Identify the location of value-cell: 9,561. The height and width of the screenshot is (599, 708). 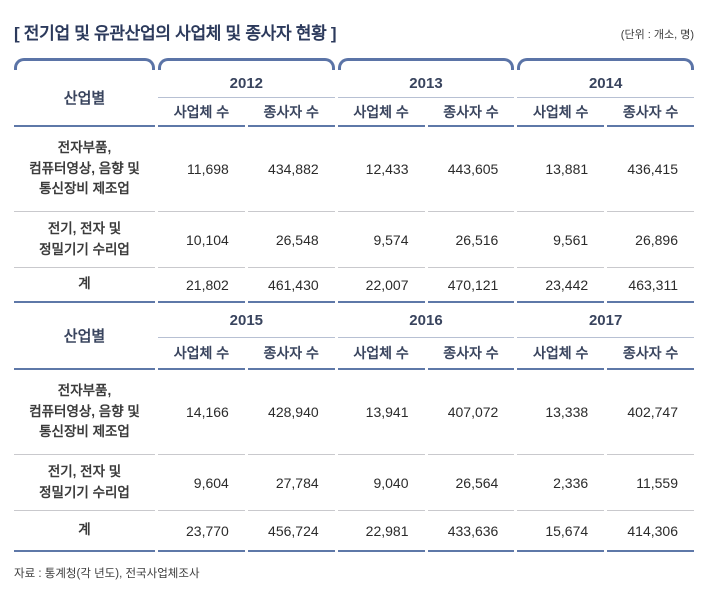
(561, 240).